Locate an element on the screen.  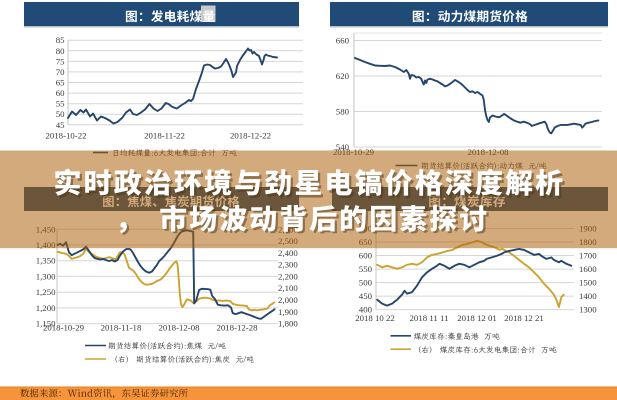
svg-text: 1,200 is located at coordinates (46, 308).